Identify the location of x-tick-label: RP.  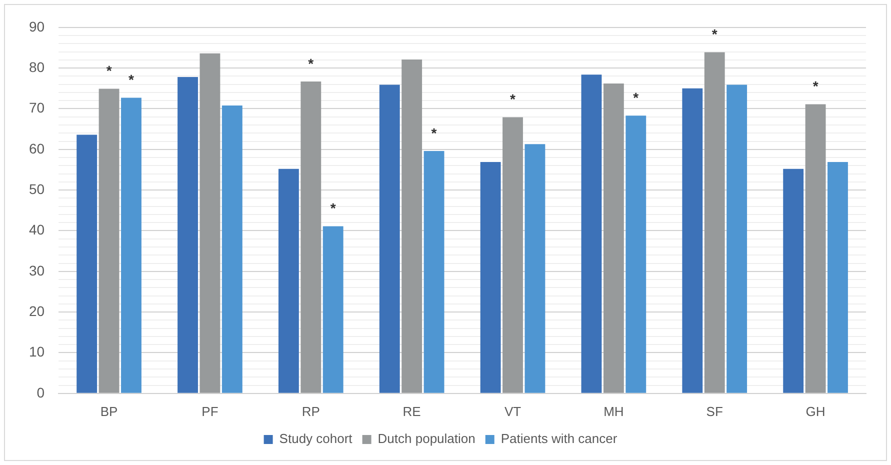
(311, 411).